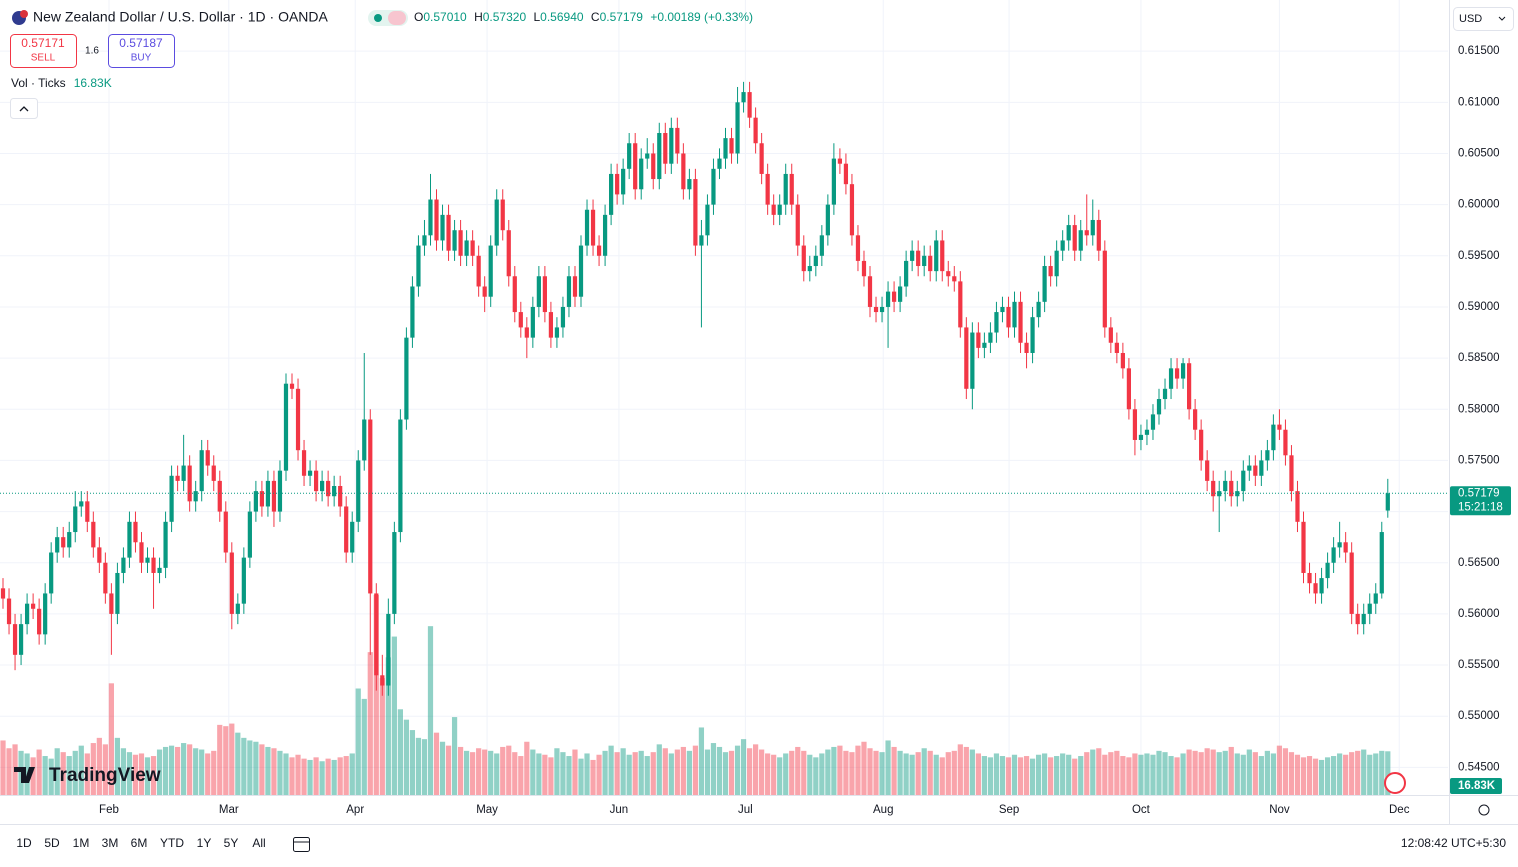  Describe the element at coordinates (487, 810) in the screenshot. I see `x-tick-label: May` at that location.